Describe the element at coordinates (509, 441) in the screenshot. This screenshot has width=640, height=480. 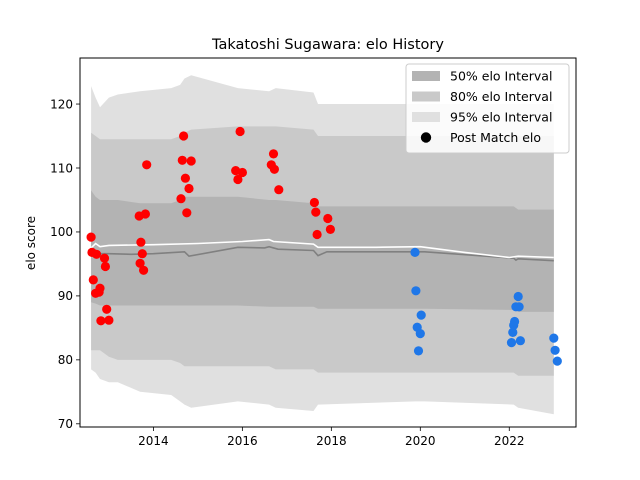
I see `x-tick-label: 2022` at that location.